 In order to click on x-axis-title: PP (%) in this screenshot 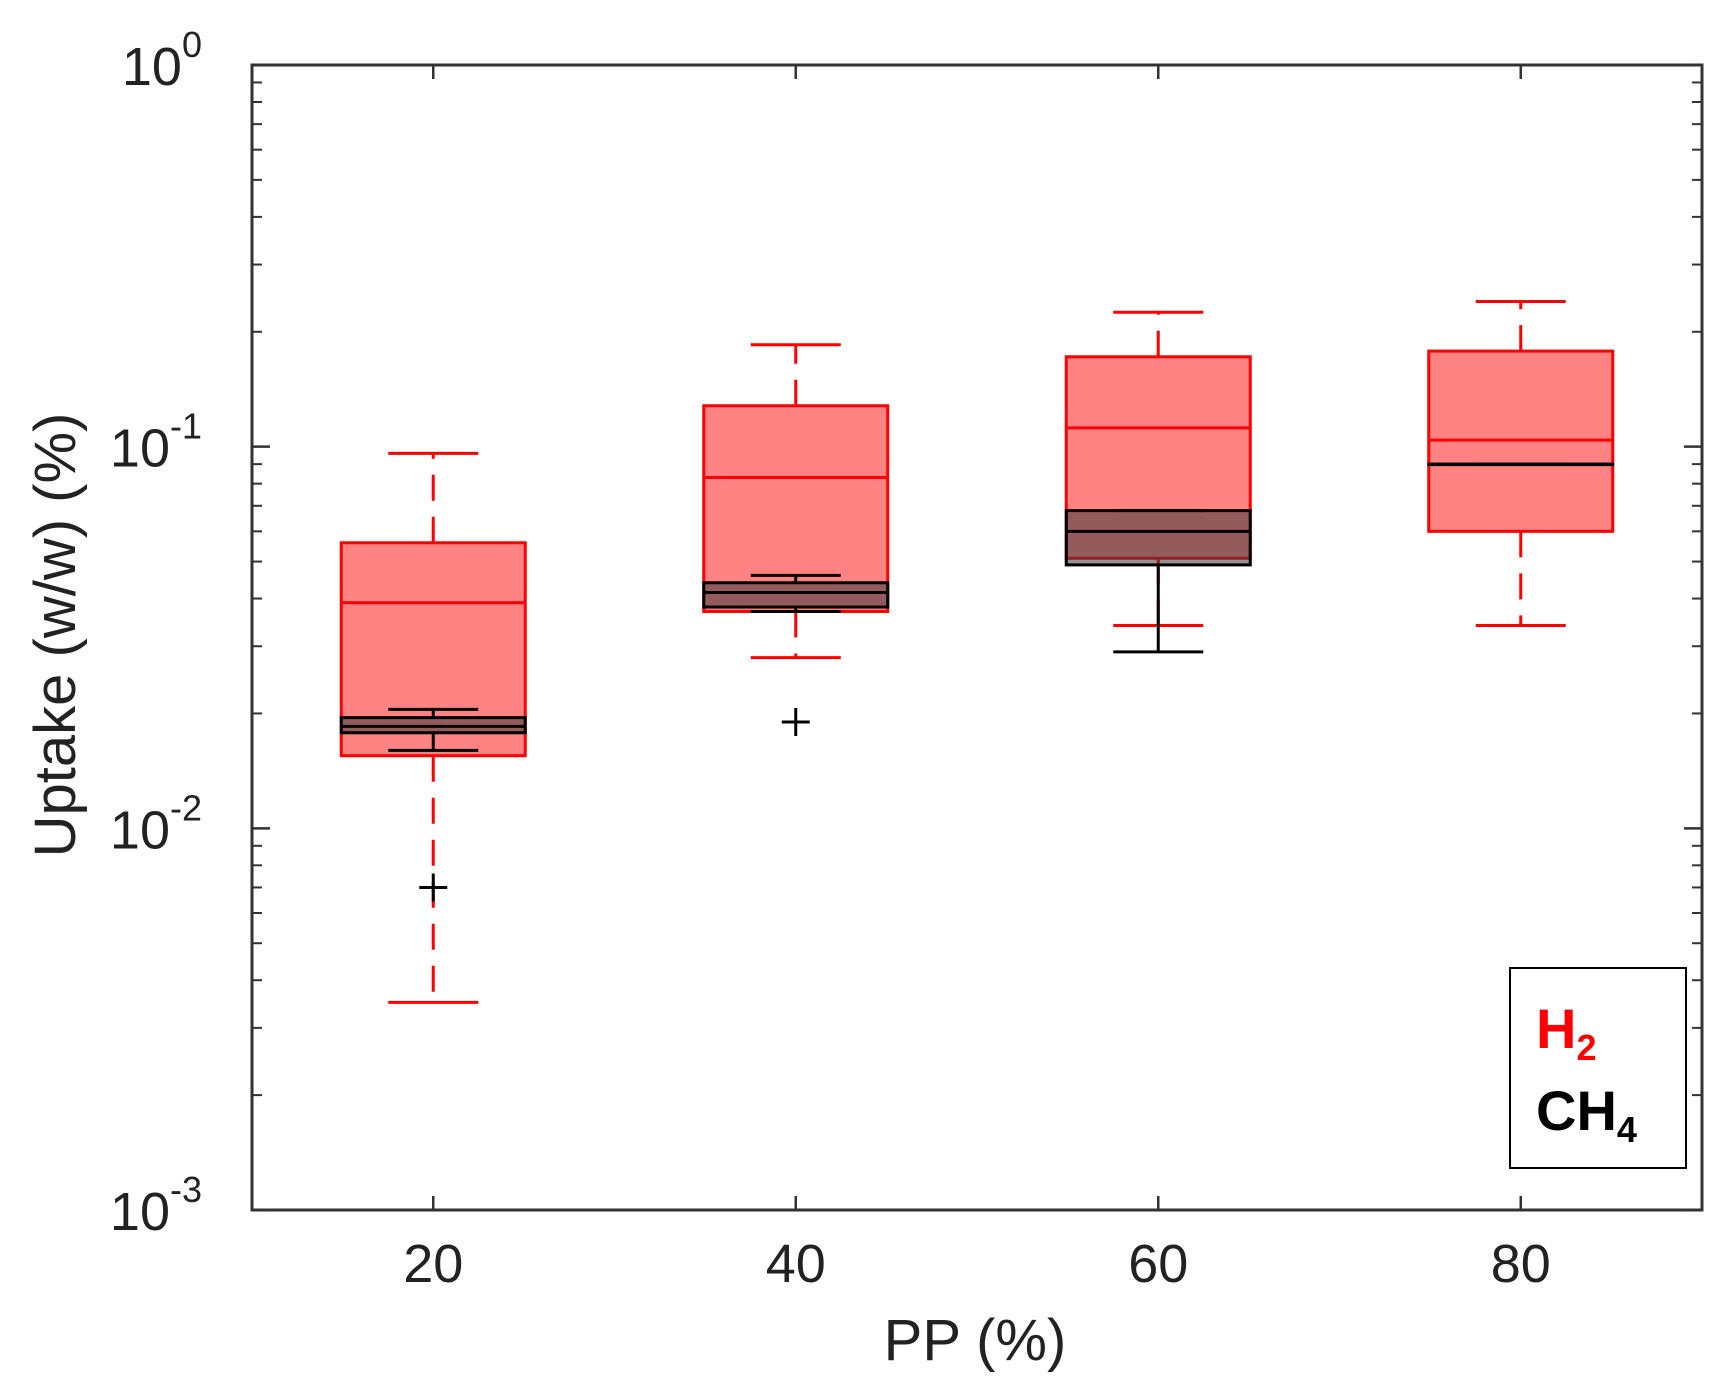, I will do `click(975, 1340)`.